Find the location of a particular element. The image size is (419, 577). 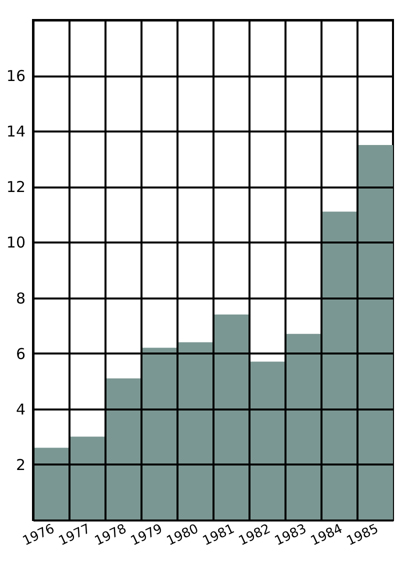

x-tick-label: 1984 is located at coordinates (326, 536).